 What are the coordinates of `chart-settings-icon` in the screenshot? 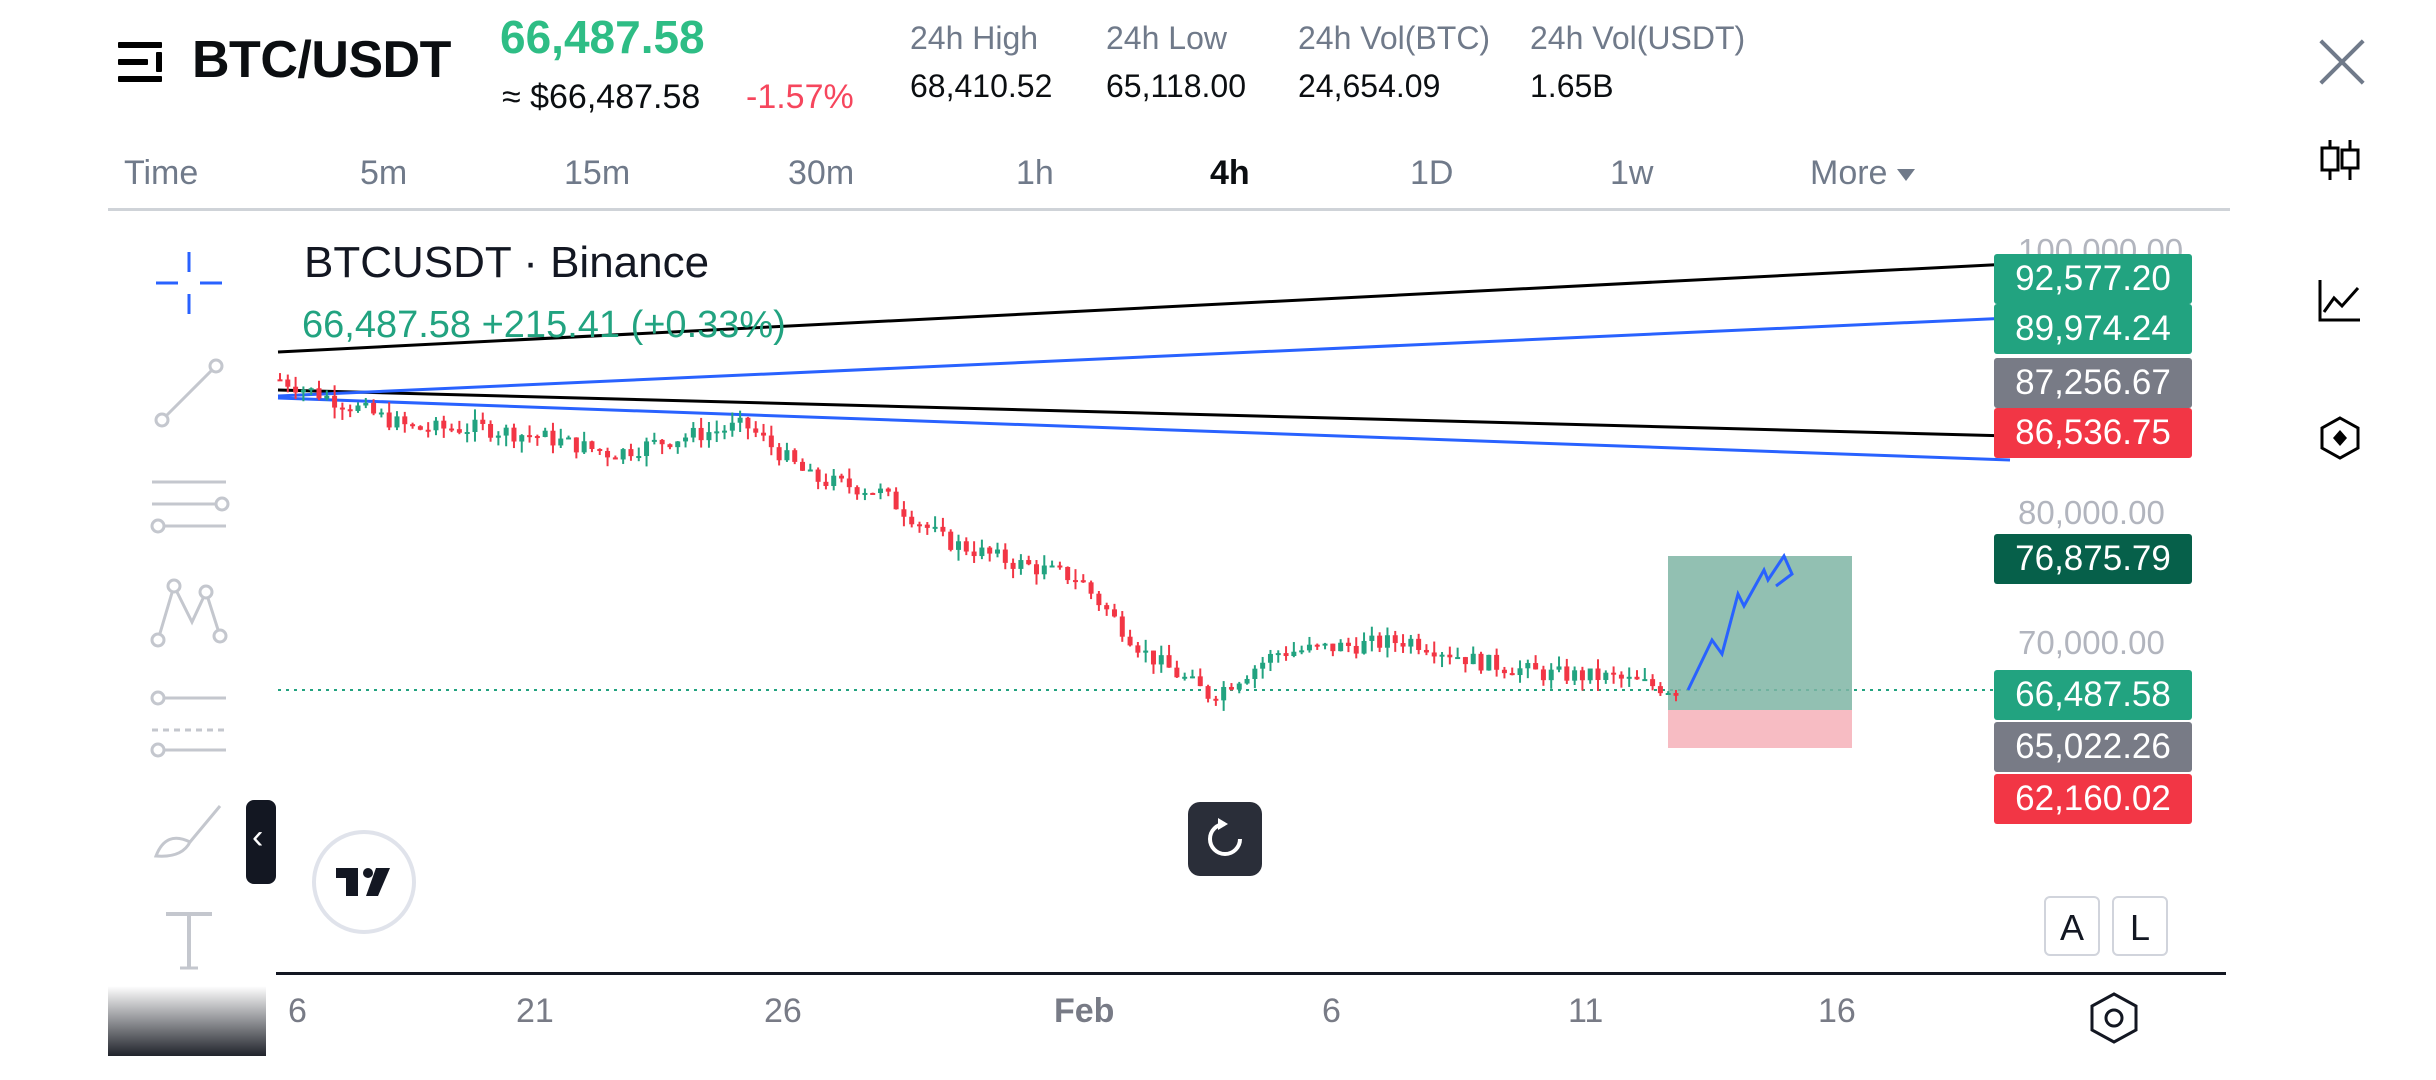 It's located at (2114, 1018).